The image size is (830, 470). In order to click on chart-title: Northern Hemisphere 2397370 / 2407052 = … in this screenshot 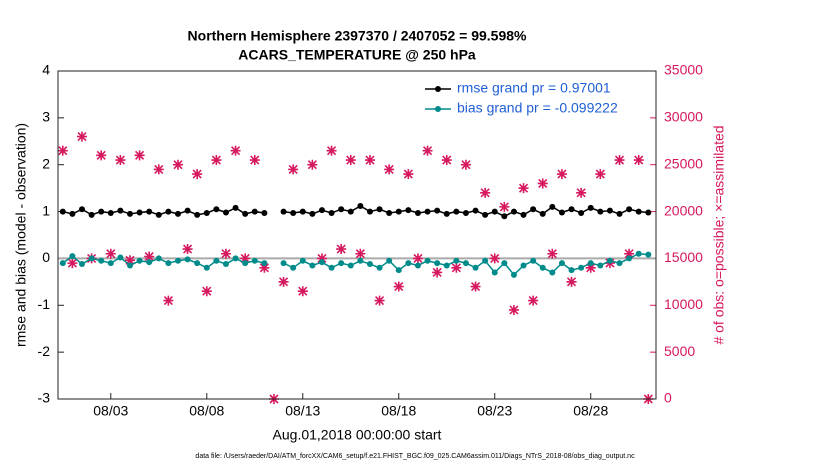, I will do `click(357, 36)`.